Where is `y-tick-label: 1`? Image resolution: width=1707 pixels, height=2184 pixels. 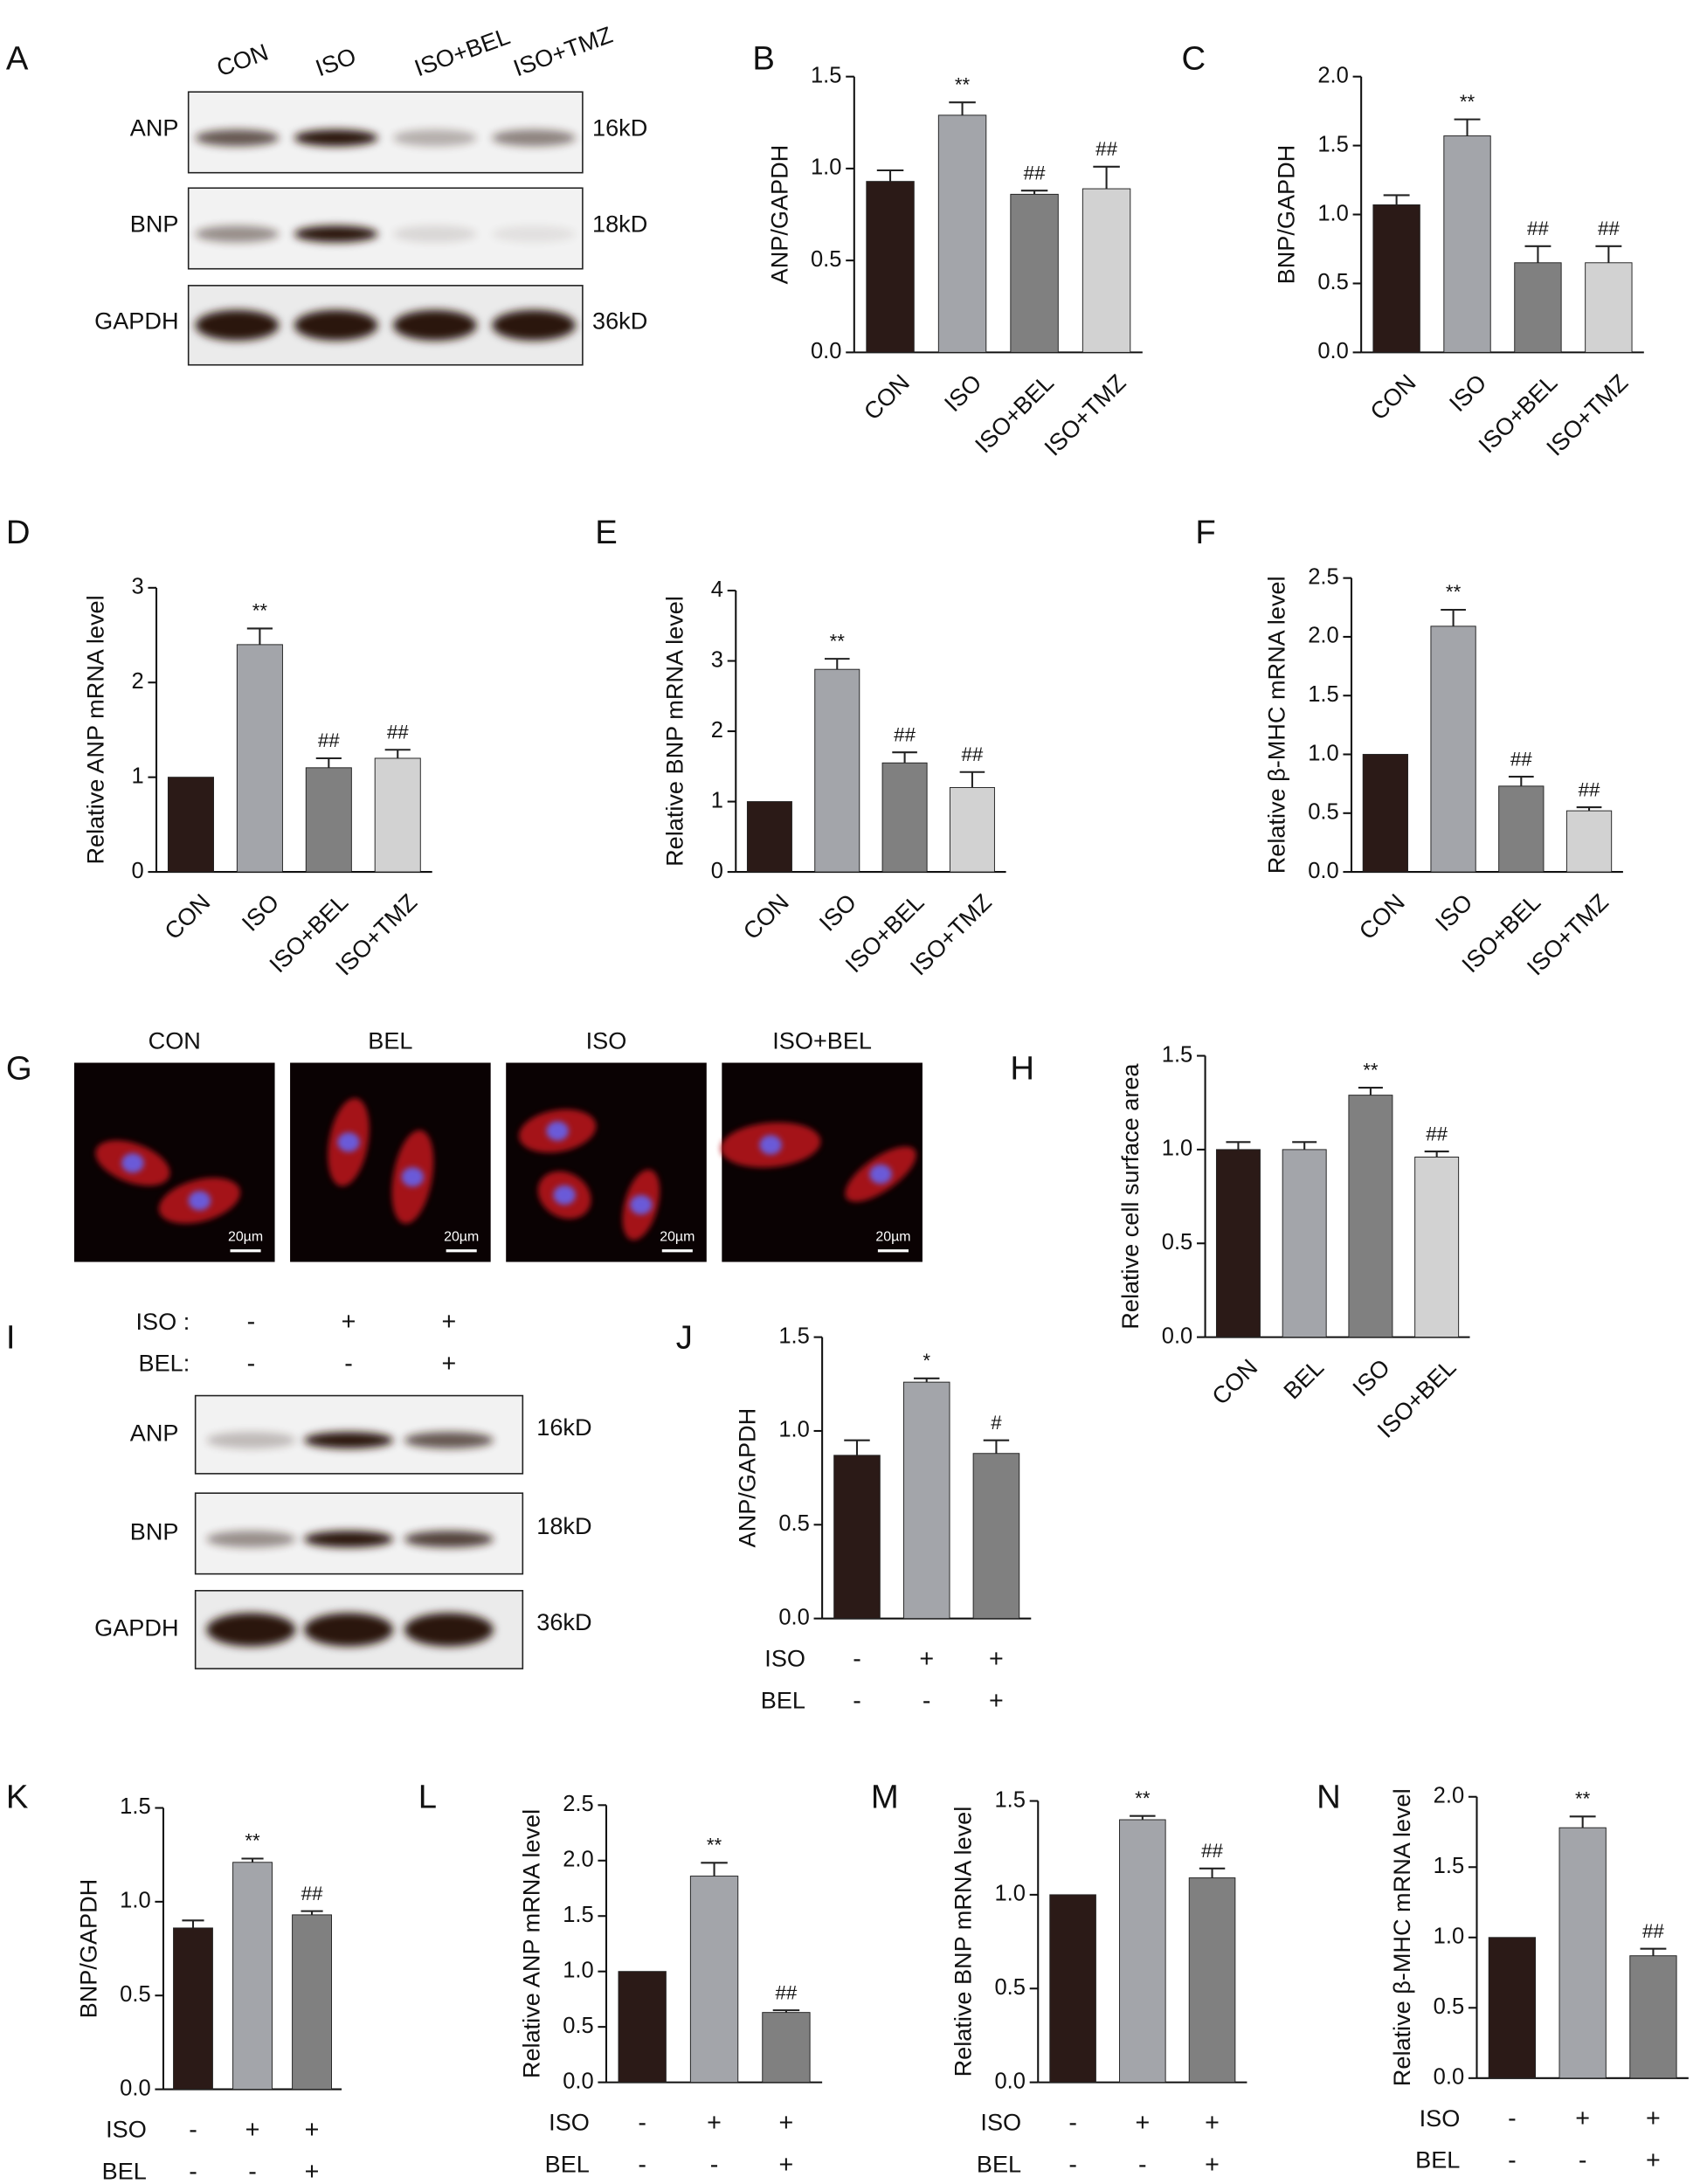
y-tick-label: 1 is located at coordinates (717, 800).